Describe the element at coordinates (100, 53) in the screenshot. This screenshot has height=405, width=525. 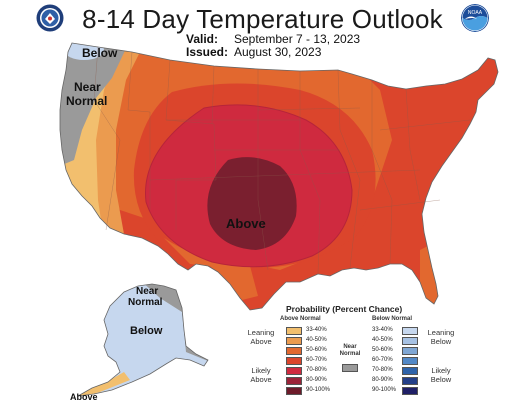
I see `label-below-nw: Below` at that location.